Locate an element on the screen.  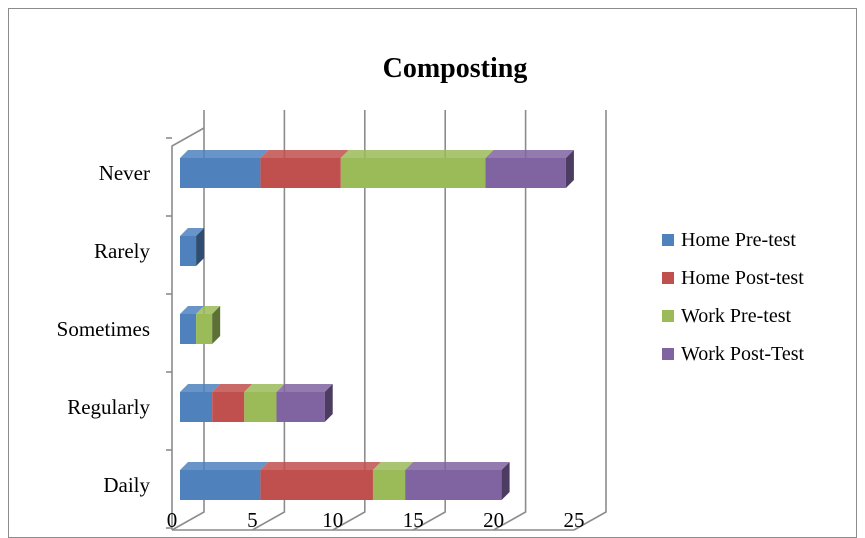
category-label: Daily is located at coordinates (126, 485).